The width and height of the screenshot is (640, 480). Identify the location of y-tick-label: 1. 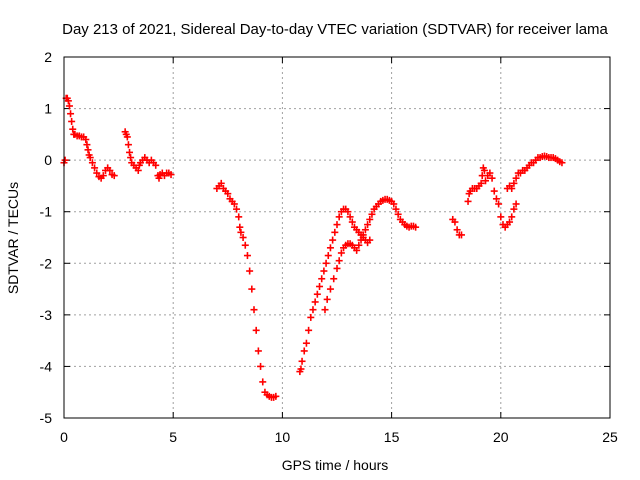
(48, 109).